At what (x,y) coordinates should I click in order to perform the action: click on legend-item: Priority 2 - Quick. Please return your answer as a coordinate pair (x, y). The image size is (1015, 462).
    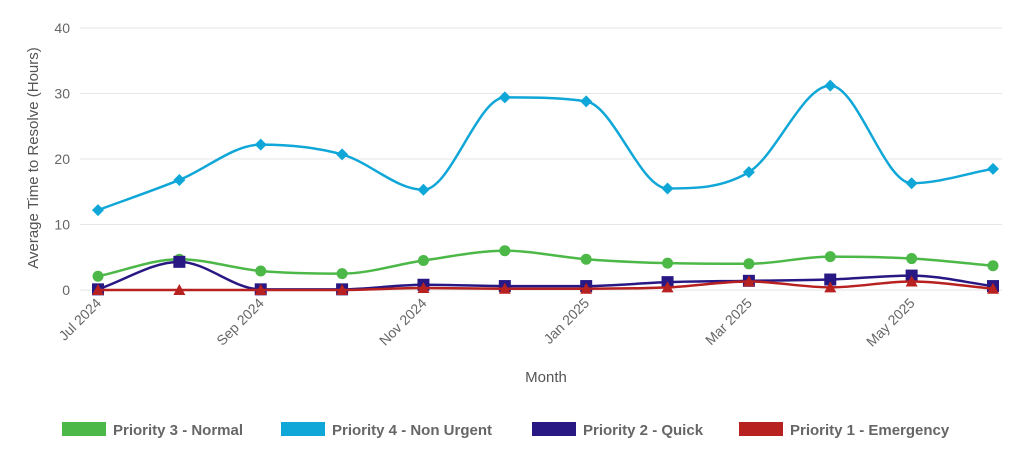
    Looking at the image, I should click on (618, 430).